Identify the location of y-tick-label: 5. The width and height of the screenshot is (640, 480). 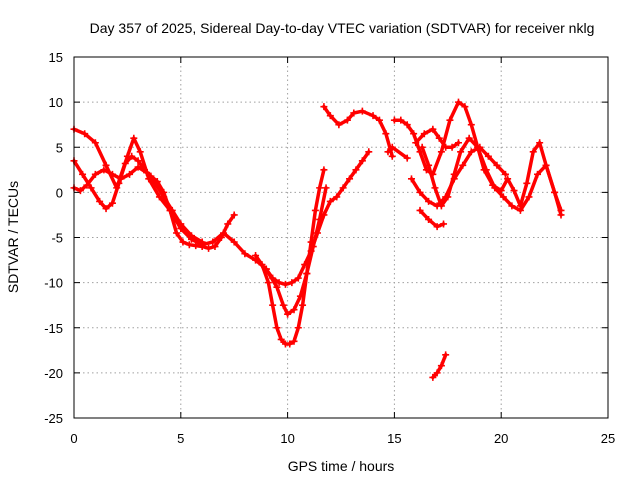
(59, 147).